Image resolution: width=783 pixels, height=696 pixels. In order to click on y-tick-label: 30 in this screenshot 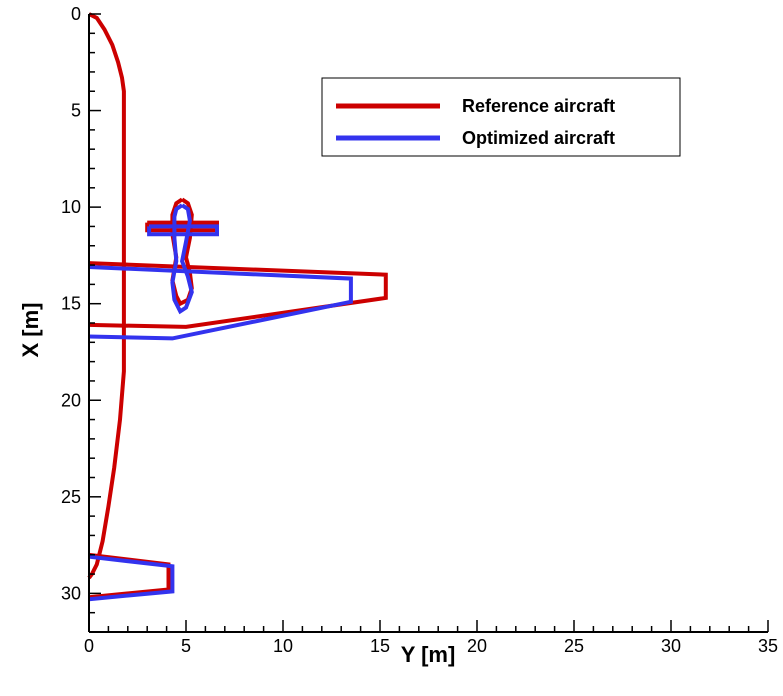, I will do `click(71, 593)`.